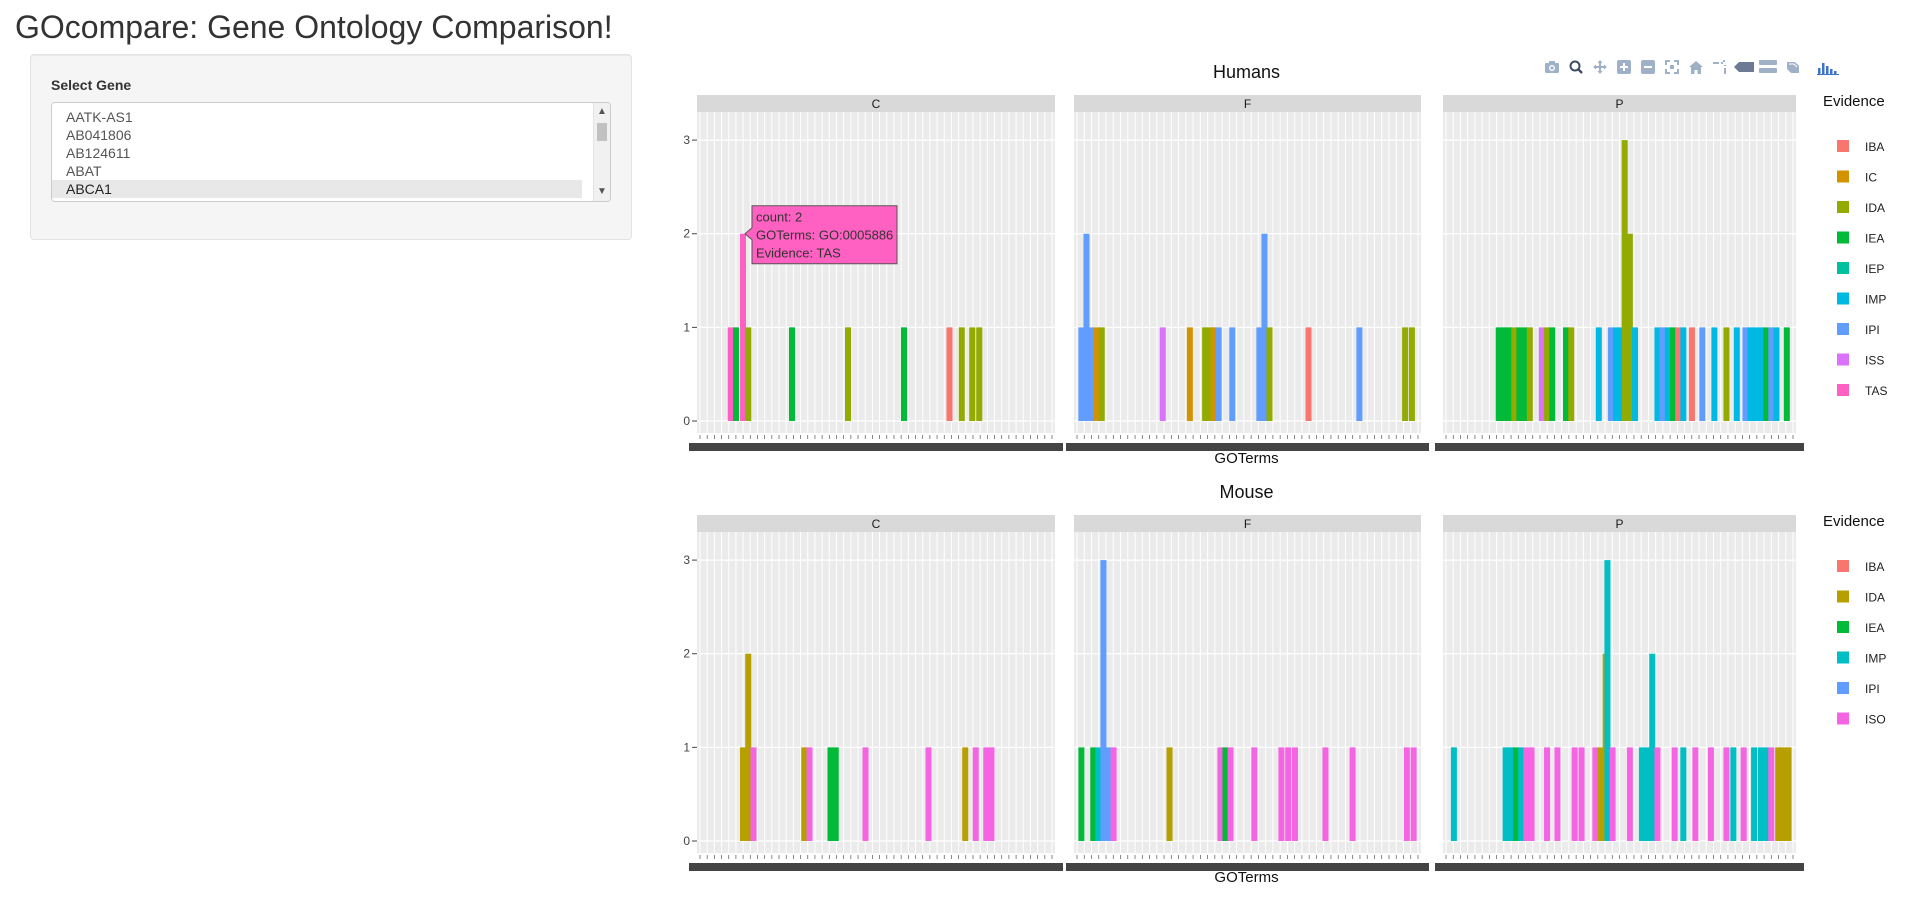  I want to click on legend-item-IDA: IDA, so click(1861, 597).